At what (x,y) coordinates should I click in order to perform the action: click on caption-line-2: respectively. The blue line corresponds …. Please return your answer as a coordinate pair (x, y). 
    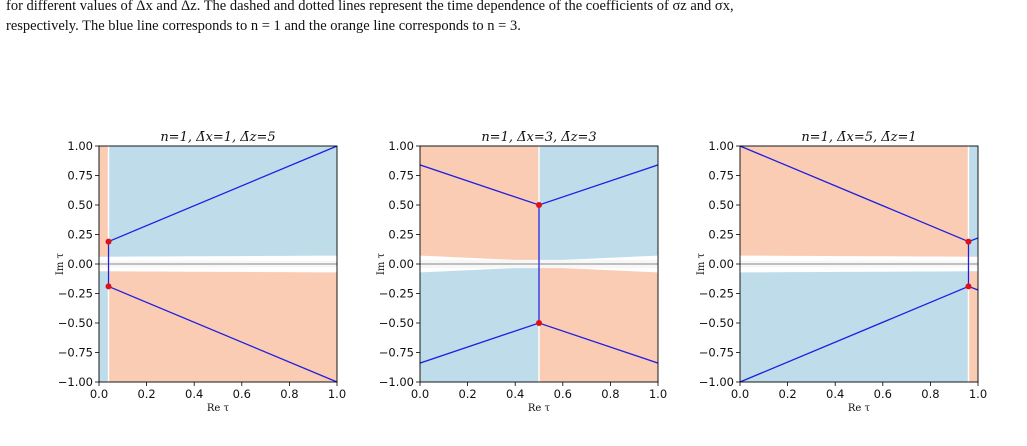
    Looking at the image, I should click on (263, 26).